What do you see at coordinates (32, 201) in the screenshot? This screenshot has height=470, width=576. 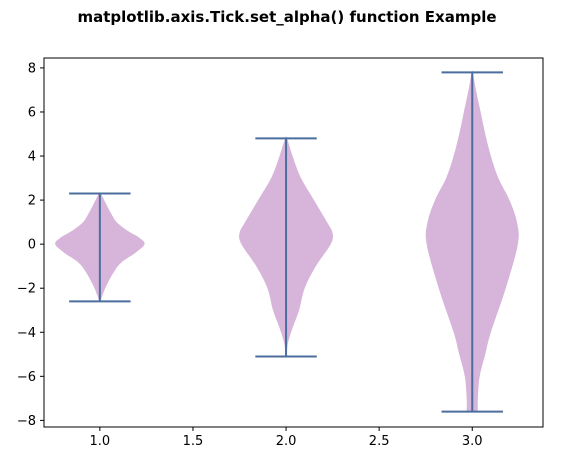 I see `y-tick-label-6: 2` at bounding box center [32, 201].